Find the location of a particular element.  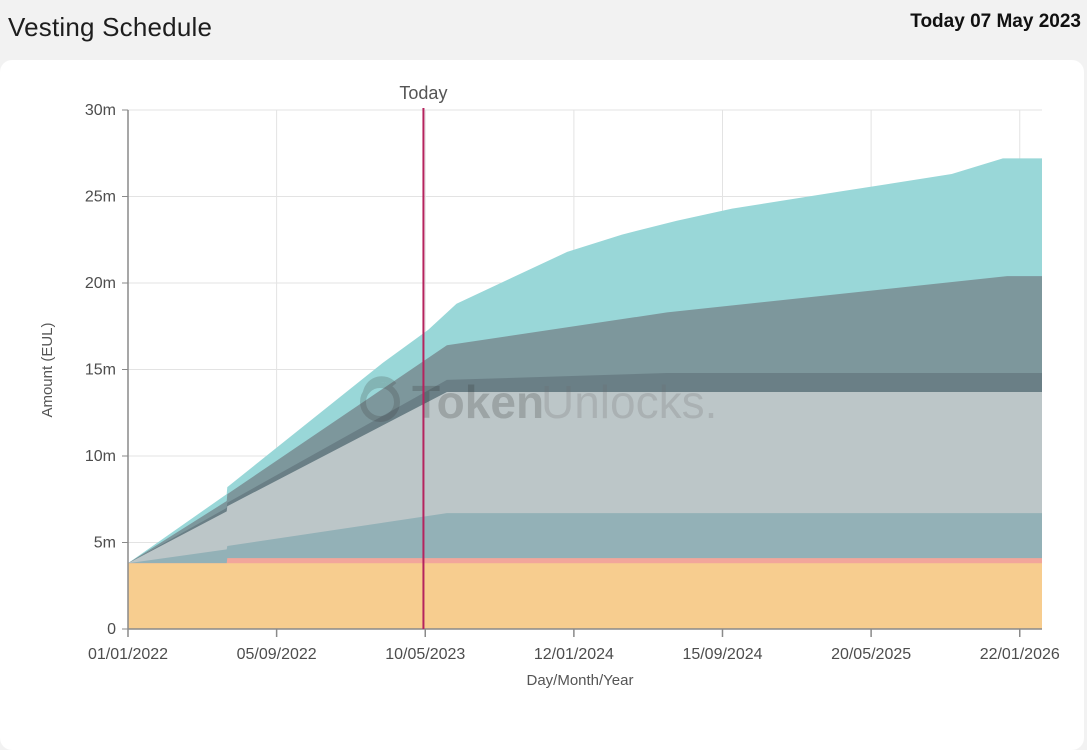

x-tick-label: 10/05/2023 is located at coordinates (425, 654).